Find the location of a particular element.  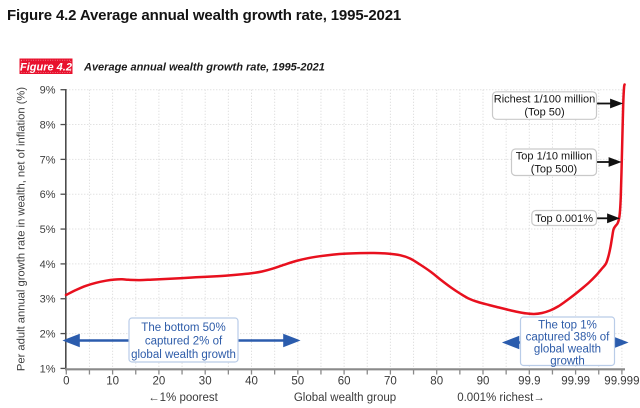

svg-text: 90 is located at coordinates (483, 382).